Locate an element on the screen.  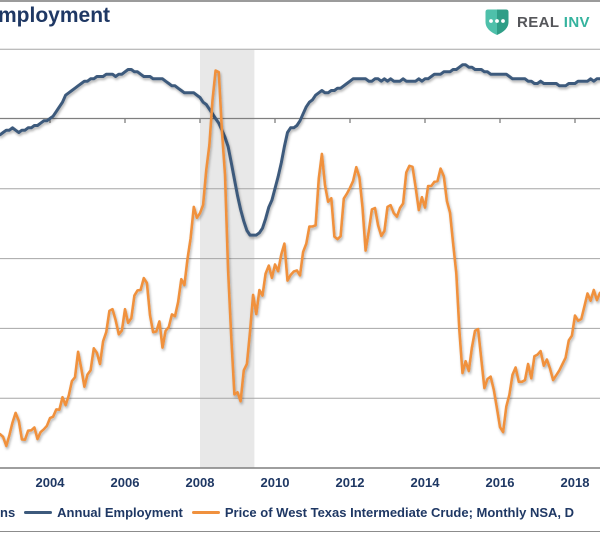
brand-text: REAL INV is located at coordinates (553, 22).